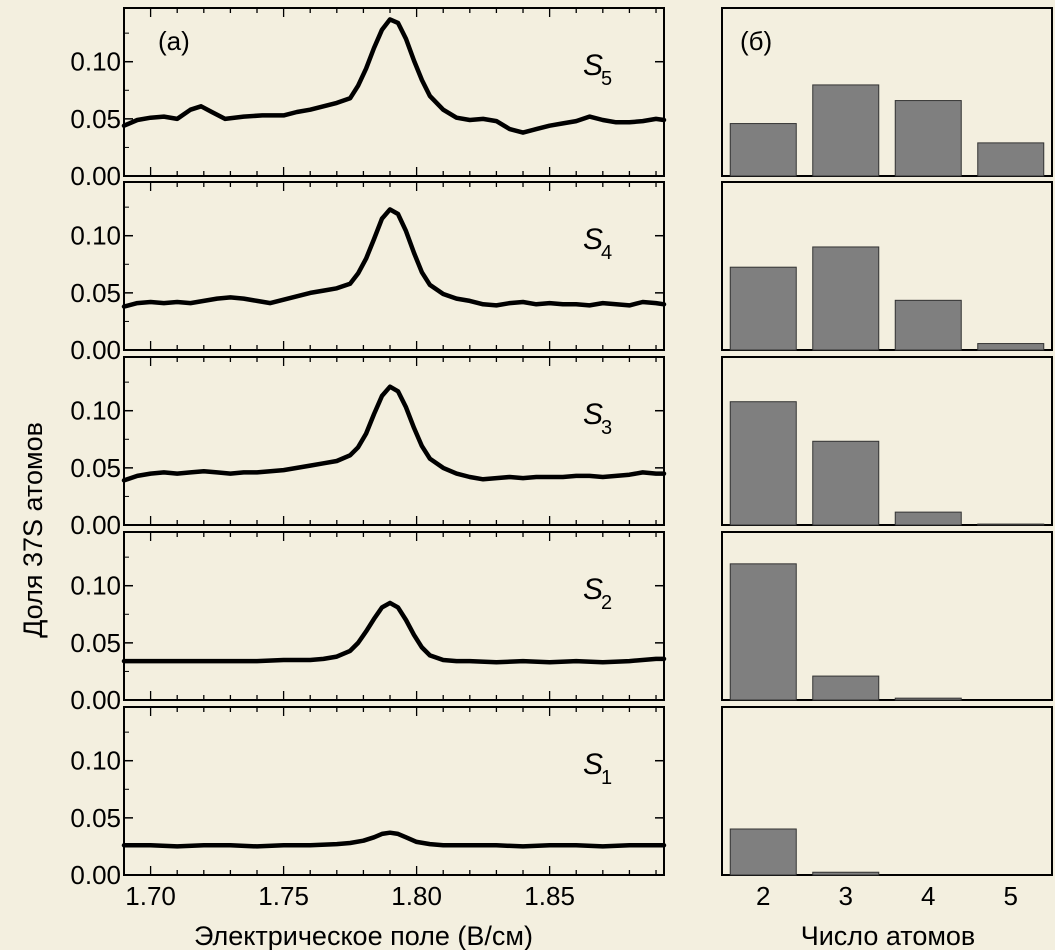  Describe the element at coordinates (394, 433) in the screenshot. I see `trace-line-S3` at that location.